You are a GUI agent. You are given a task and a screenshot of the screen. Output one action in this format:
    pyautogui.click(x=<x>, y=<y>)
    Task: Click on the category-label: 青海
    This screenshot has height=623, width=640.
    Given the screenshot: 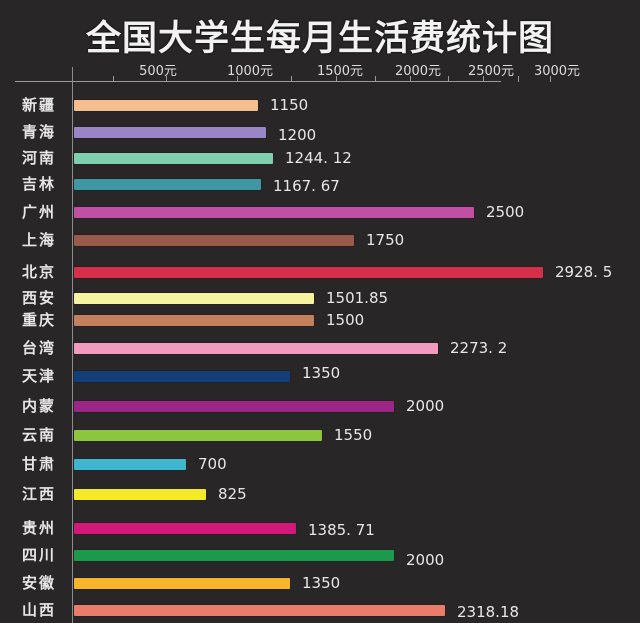 What is the action you would take?
    pyautogui.click(x=39, y=132)
    